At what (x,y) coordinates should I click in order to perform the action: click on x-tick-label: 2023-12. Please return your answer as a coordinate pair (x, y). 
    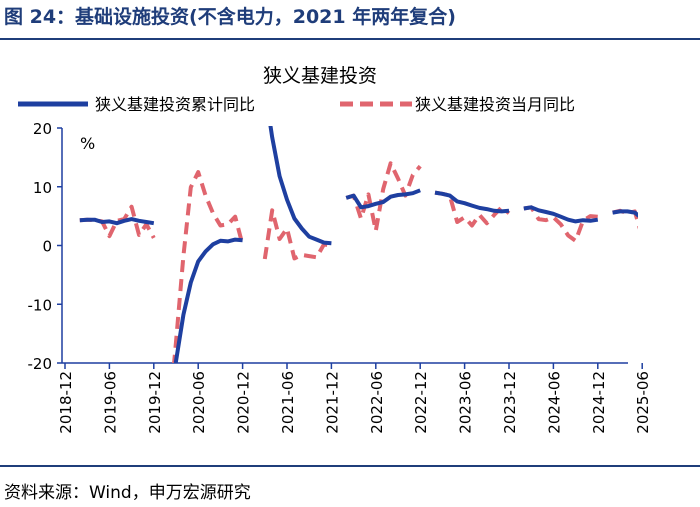
    Looking at the image, I should click on (510, 402).